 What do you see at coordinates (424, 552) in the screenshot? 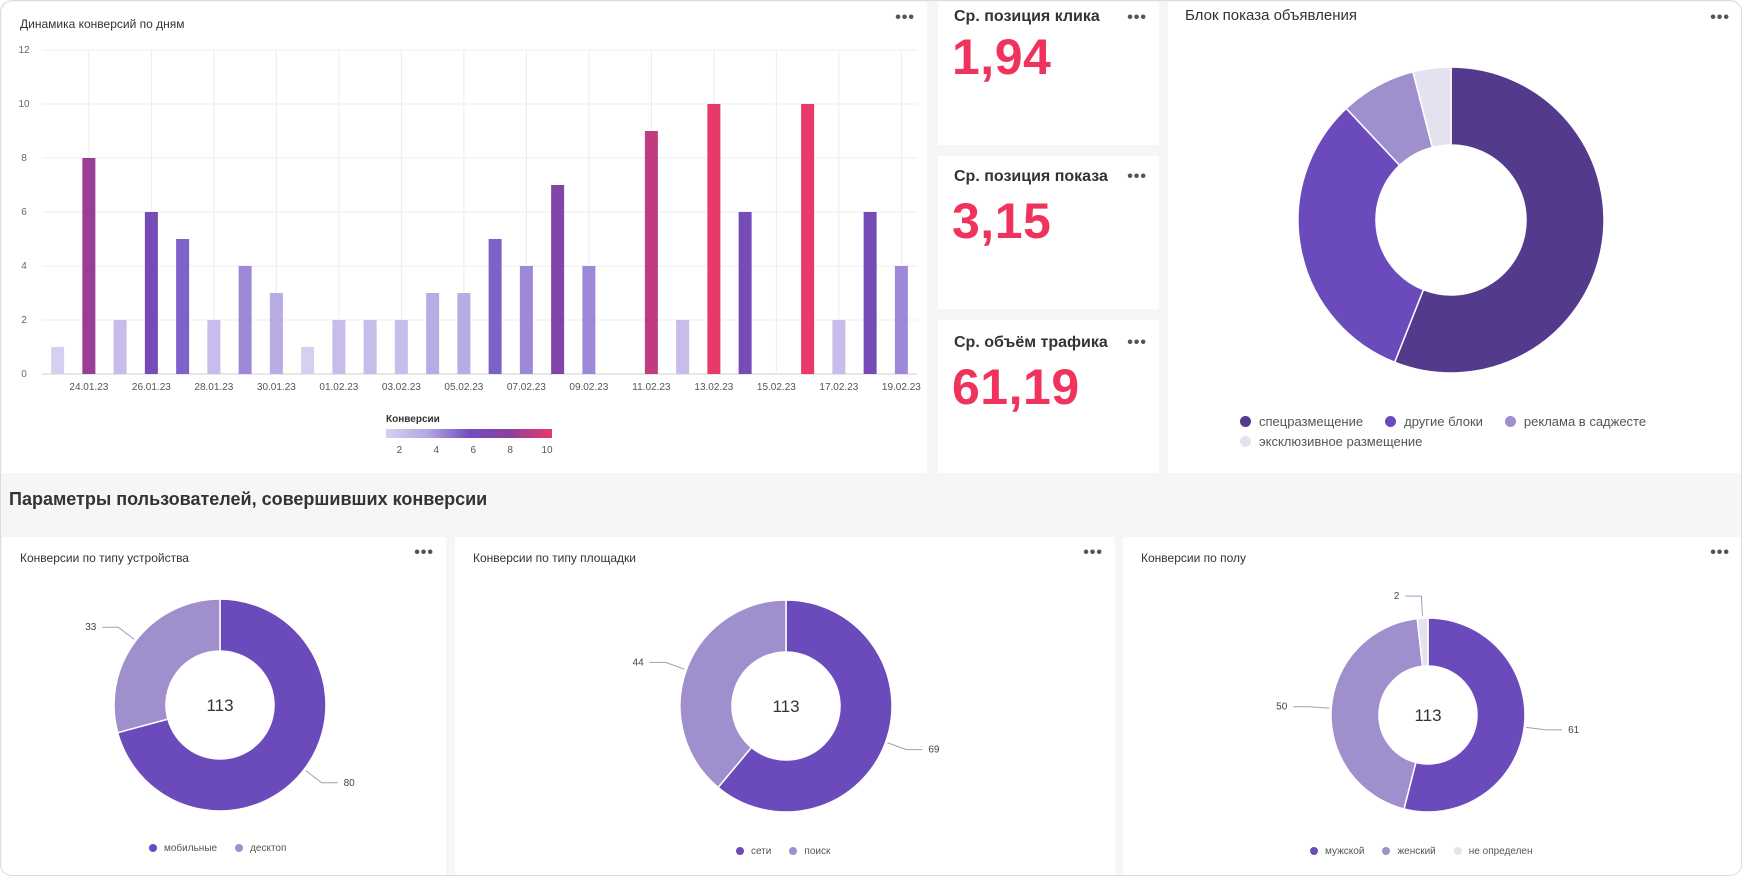
I see `device-type-menu-icon: •••` at bounding box center [424, 552].